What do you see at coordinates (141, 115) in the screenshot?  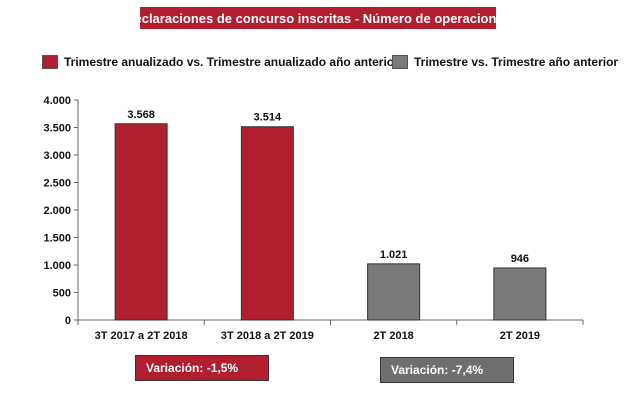 I see `data-label: 3.568` at bounding box center [141, 115].